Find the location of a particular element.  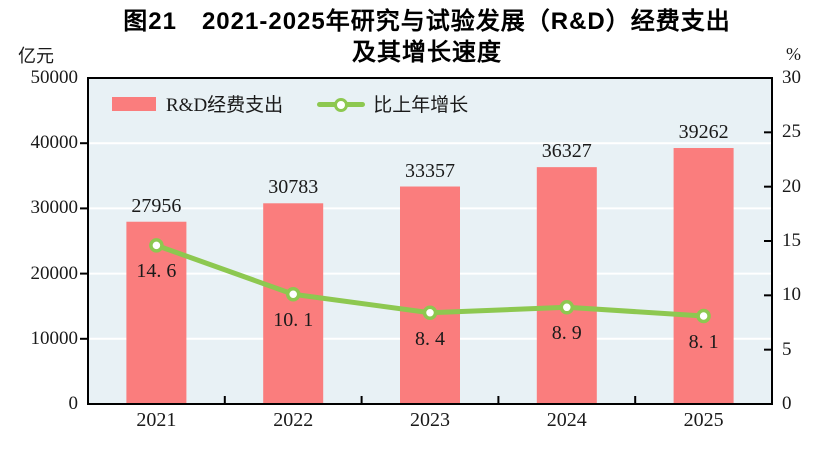

line-series-legend-label: 比上年增长 is located at coordinates (421, 105).